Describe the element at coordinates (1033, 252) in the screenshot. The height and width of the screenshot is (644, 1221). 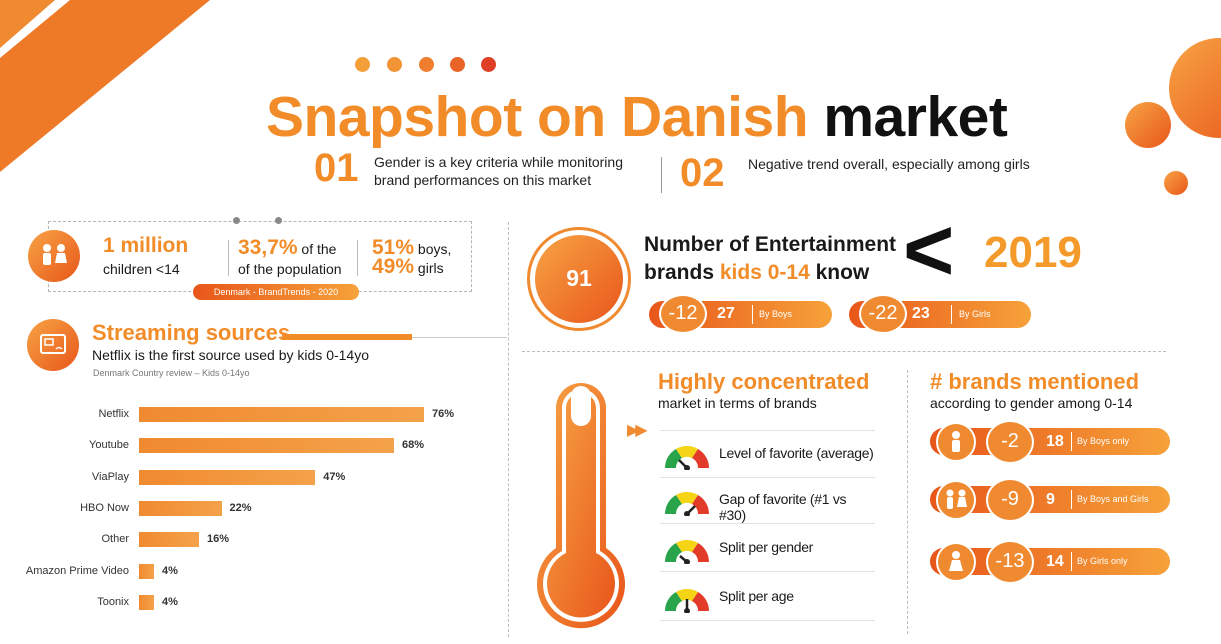
I see `comparison-year: 2019` at that location.